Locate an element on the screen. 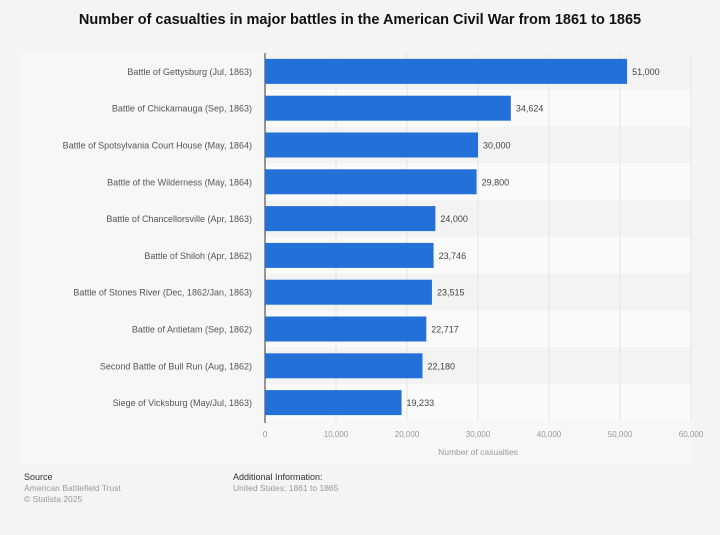  x-axis-label: Number of casualties is located at coordinates (478, 452).